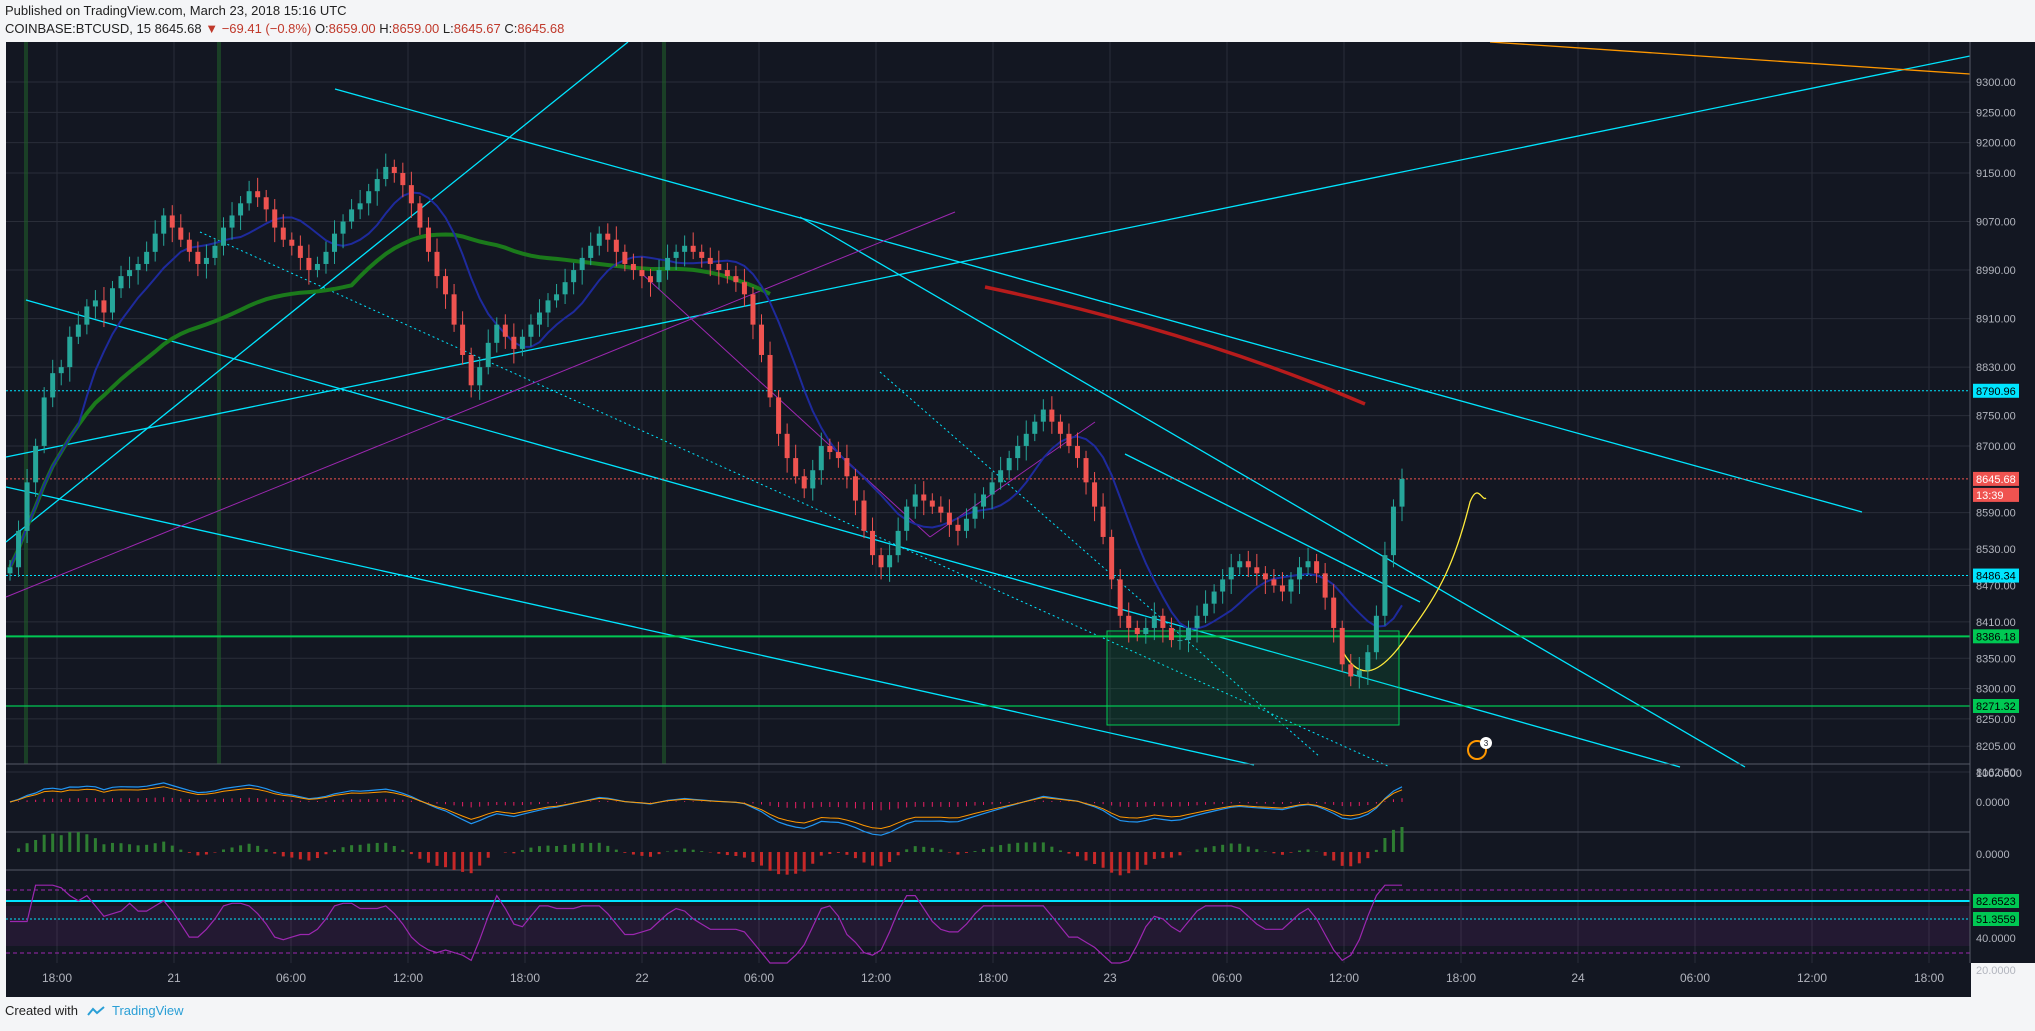 Image resolution: width=2035 pixels, height=1031 pixels. Describe the element at coordinates (1996, 320) in the screenshot. I see `price-tick-label: 8910.00` at that location.